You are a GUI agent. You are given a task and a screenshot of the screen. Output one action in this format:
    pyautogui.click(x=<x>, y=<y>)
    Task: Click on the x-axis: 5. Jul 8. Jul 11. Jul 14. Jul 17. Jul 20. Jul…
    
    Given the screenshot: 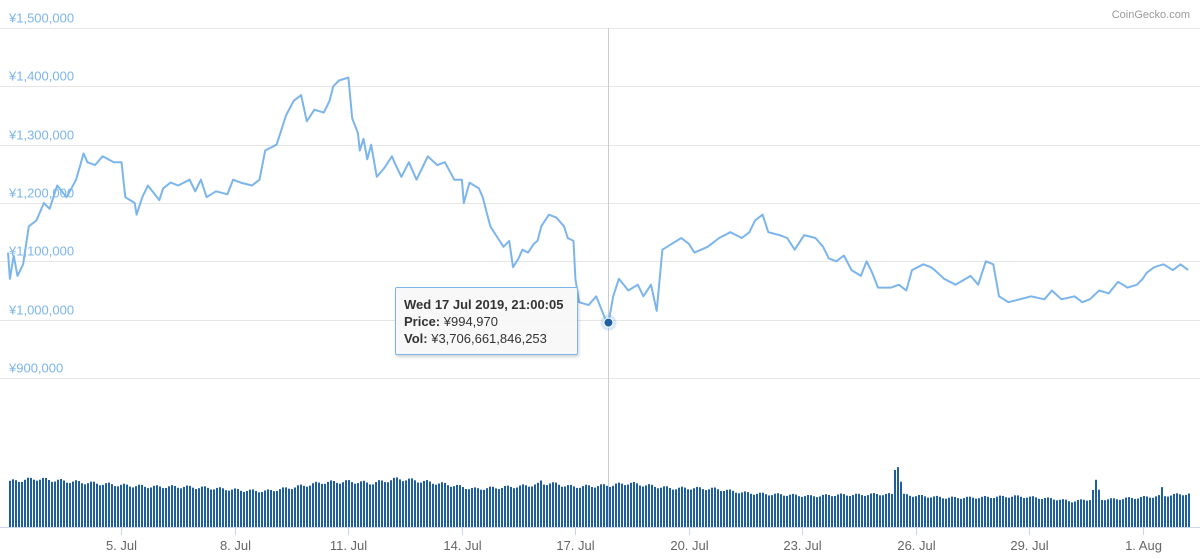 What is the action you would take?
    pyautogui.click(x=600, y=540)
    